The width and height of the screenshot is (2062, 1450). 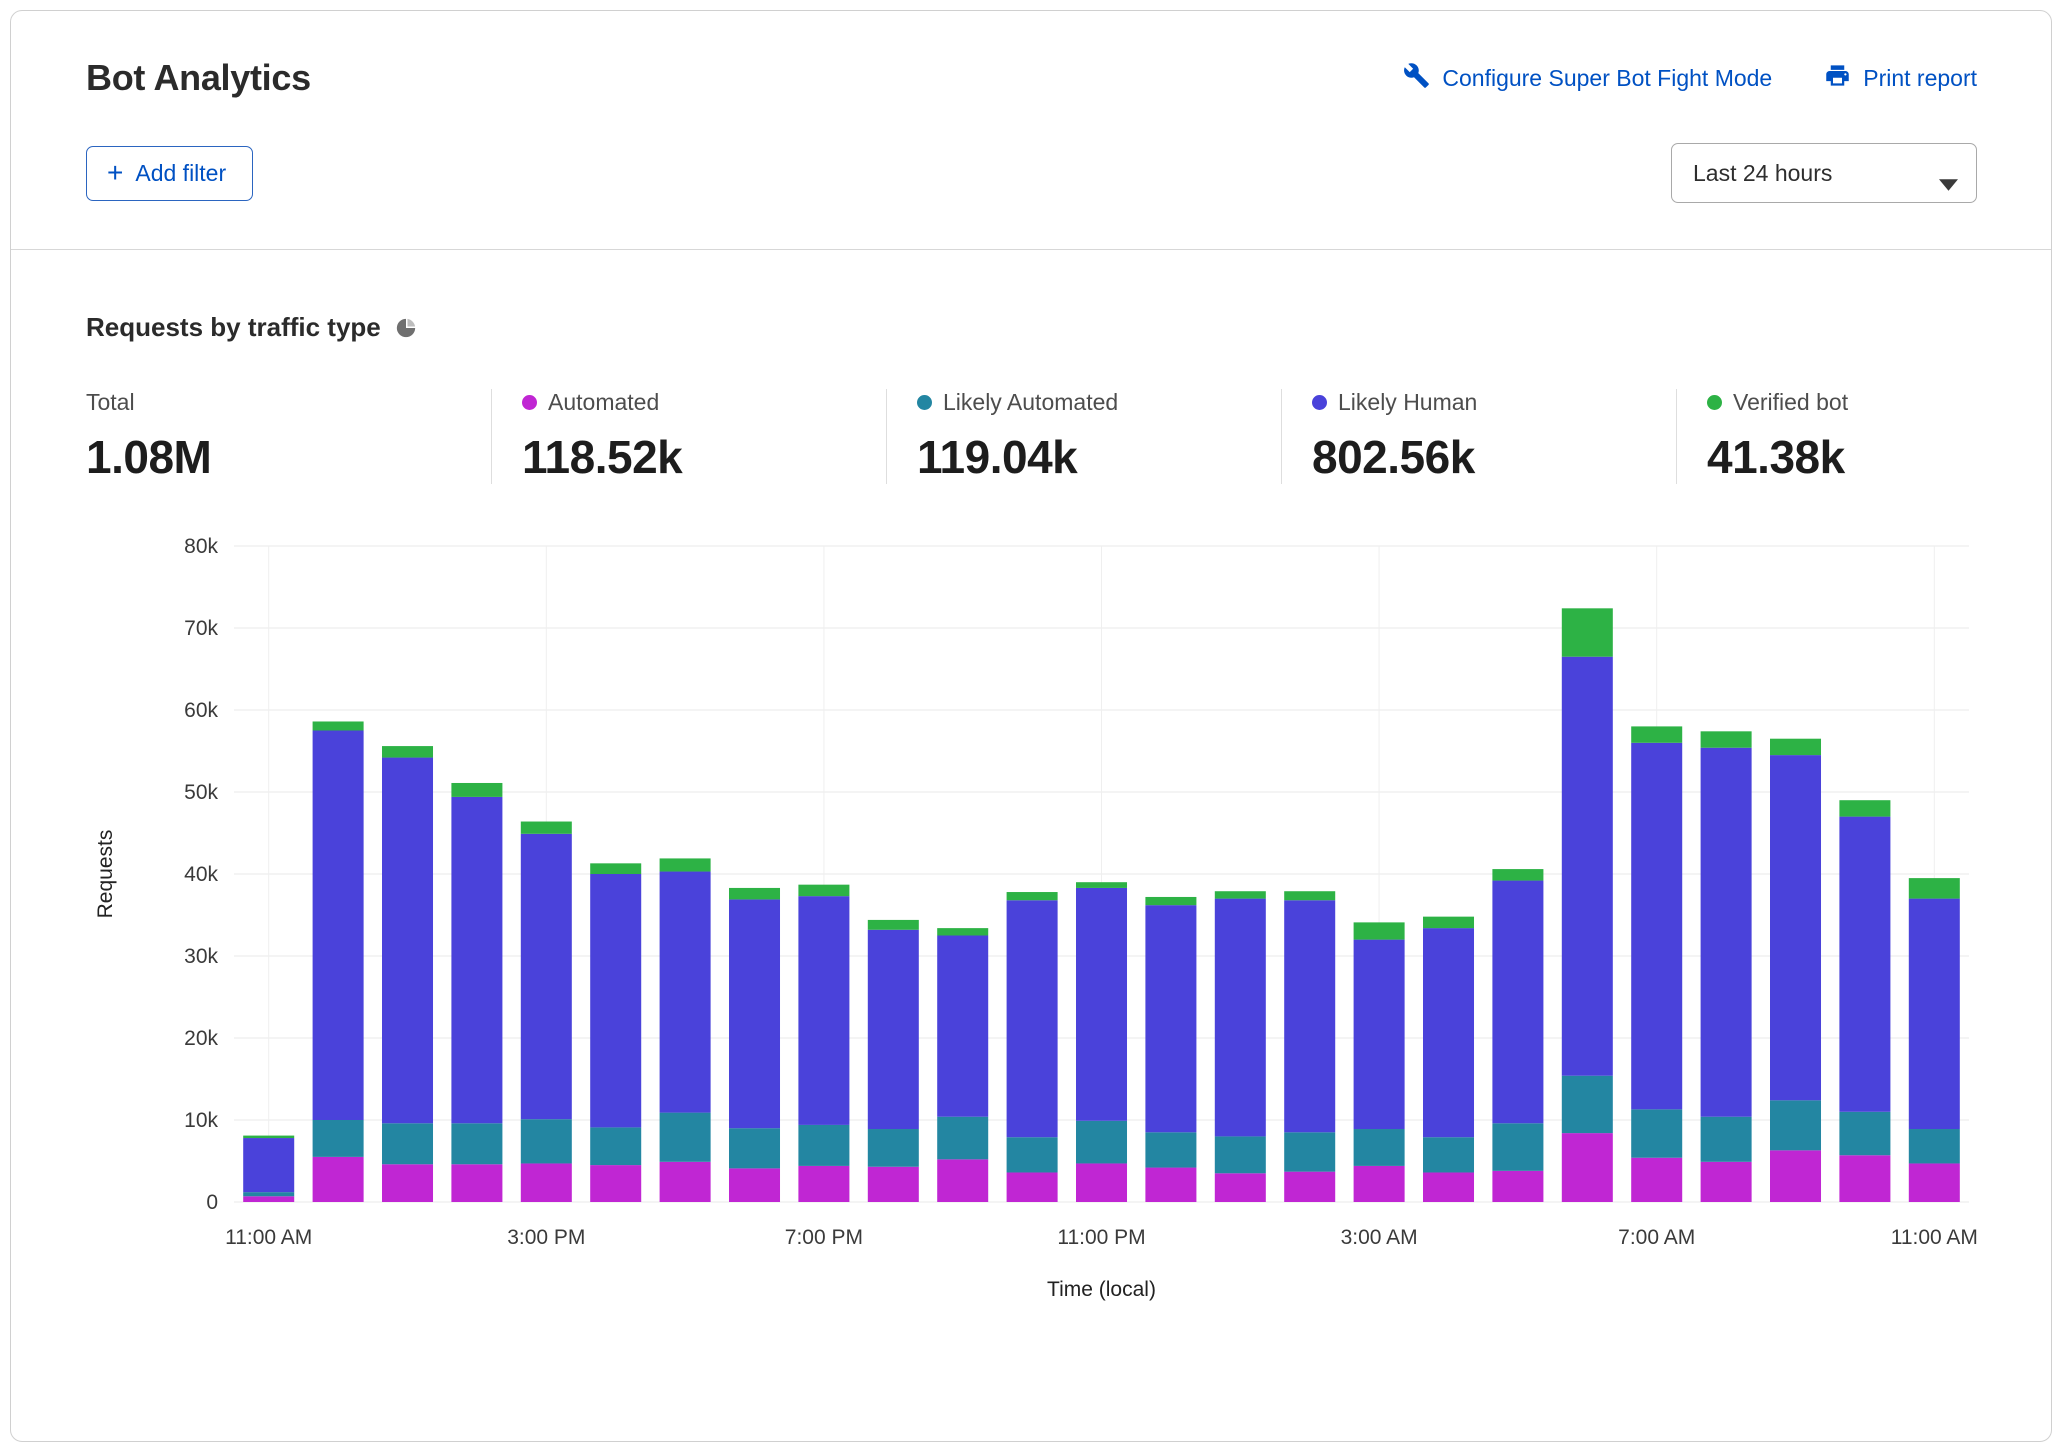 I want to click on configure-super-bot-fight-mode-link: Configure Super Bot Fight Mode, so click(x=1587, y=78).